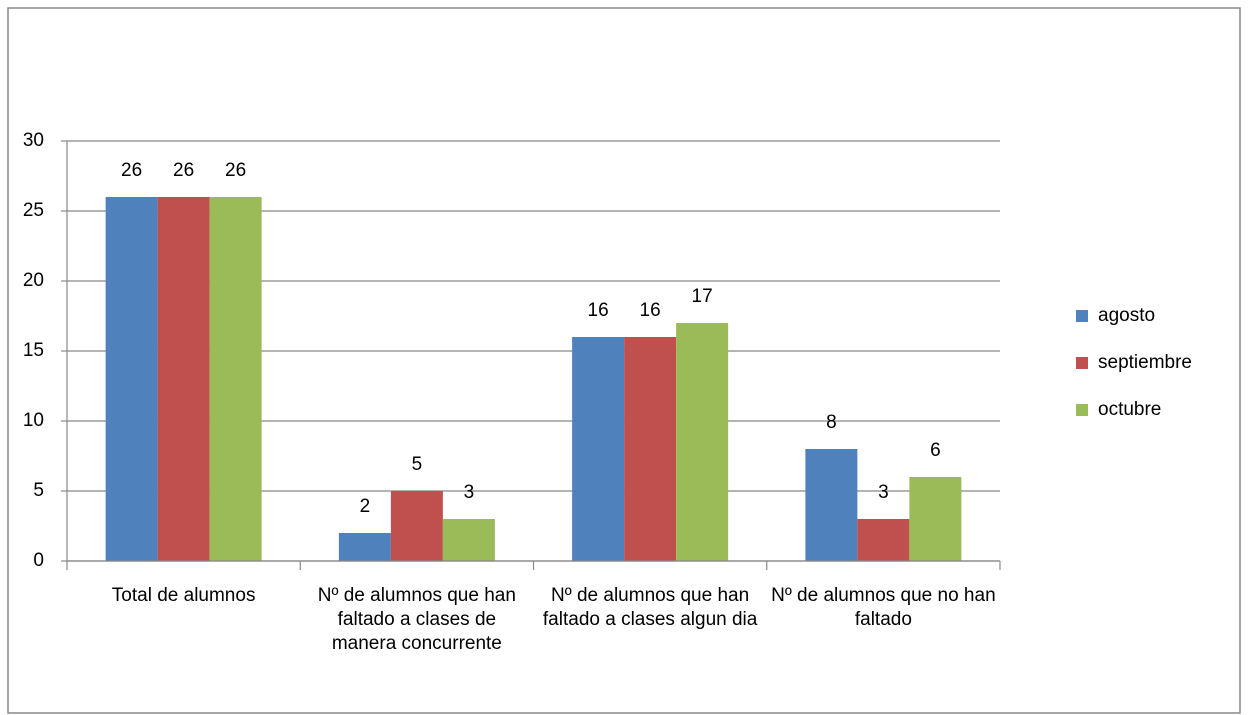 The image size is (1249, 715). Describe the element at coordinates (702, 296) in the screenshot. I see `data-label: 17` at that location.